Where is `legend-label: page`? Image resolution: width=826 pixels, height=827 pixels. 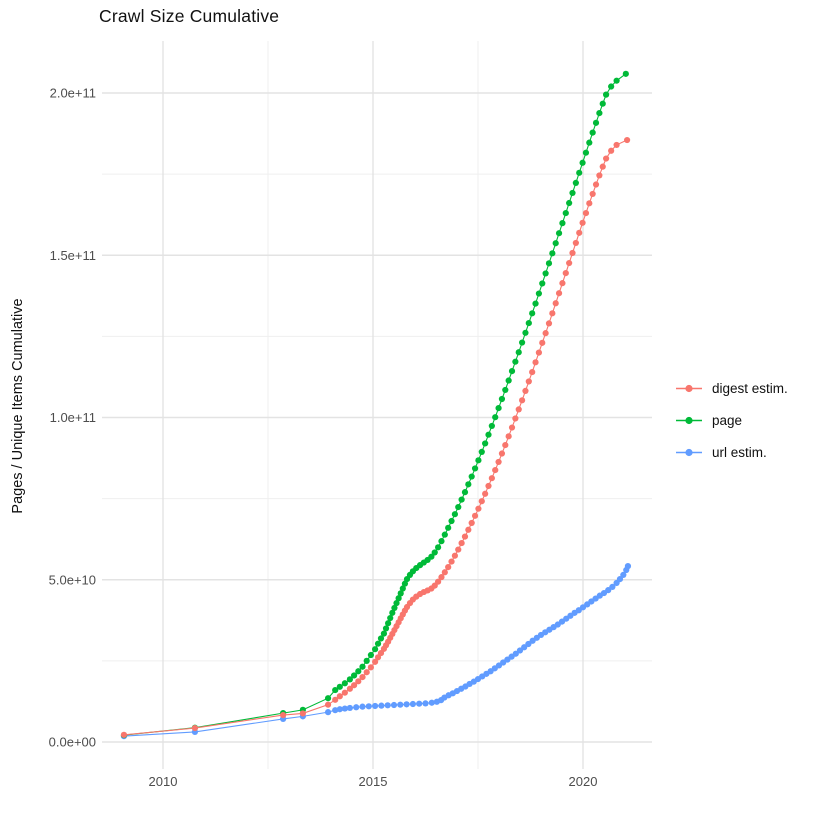
legend-label: page is located at coordinates (727, 420).